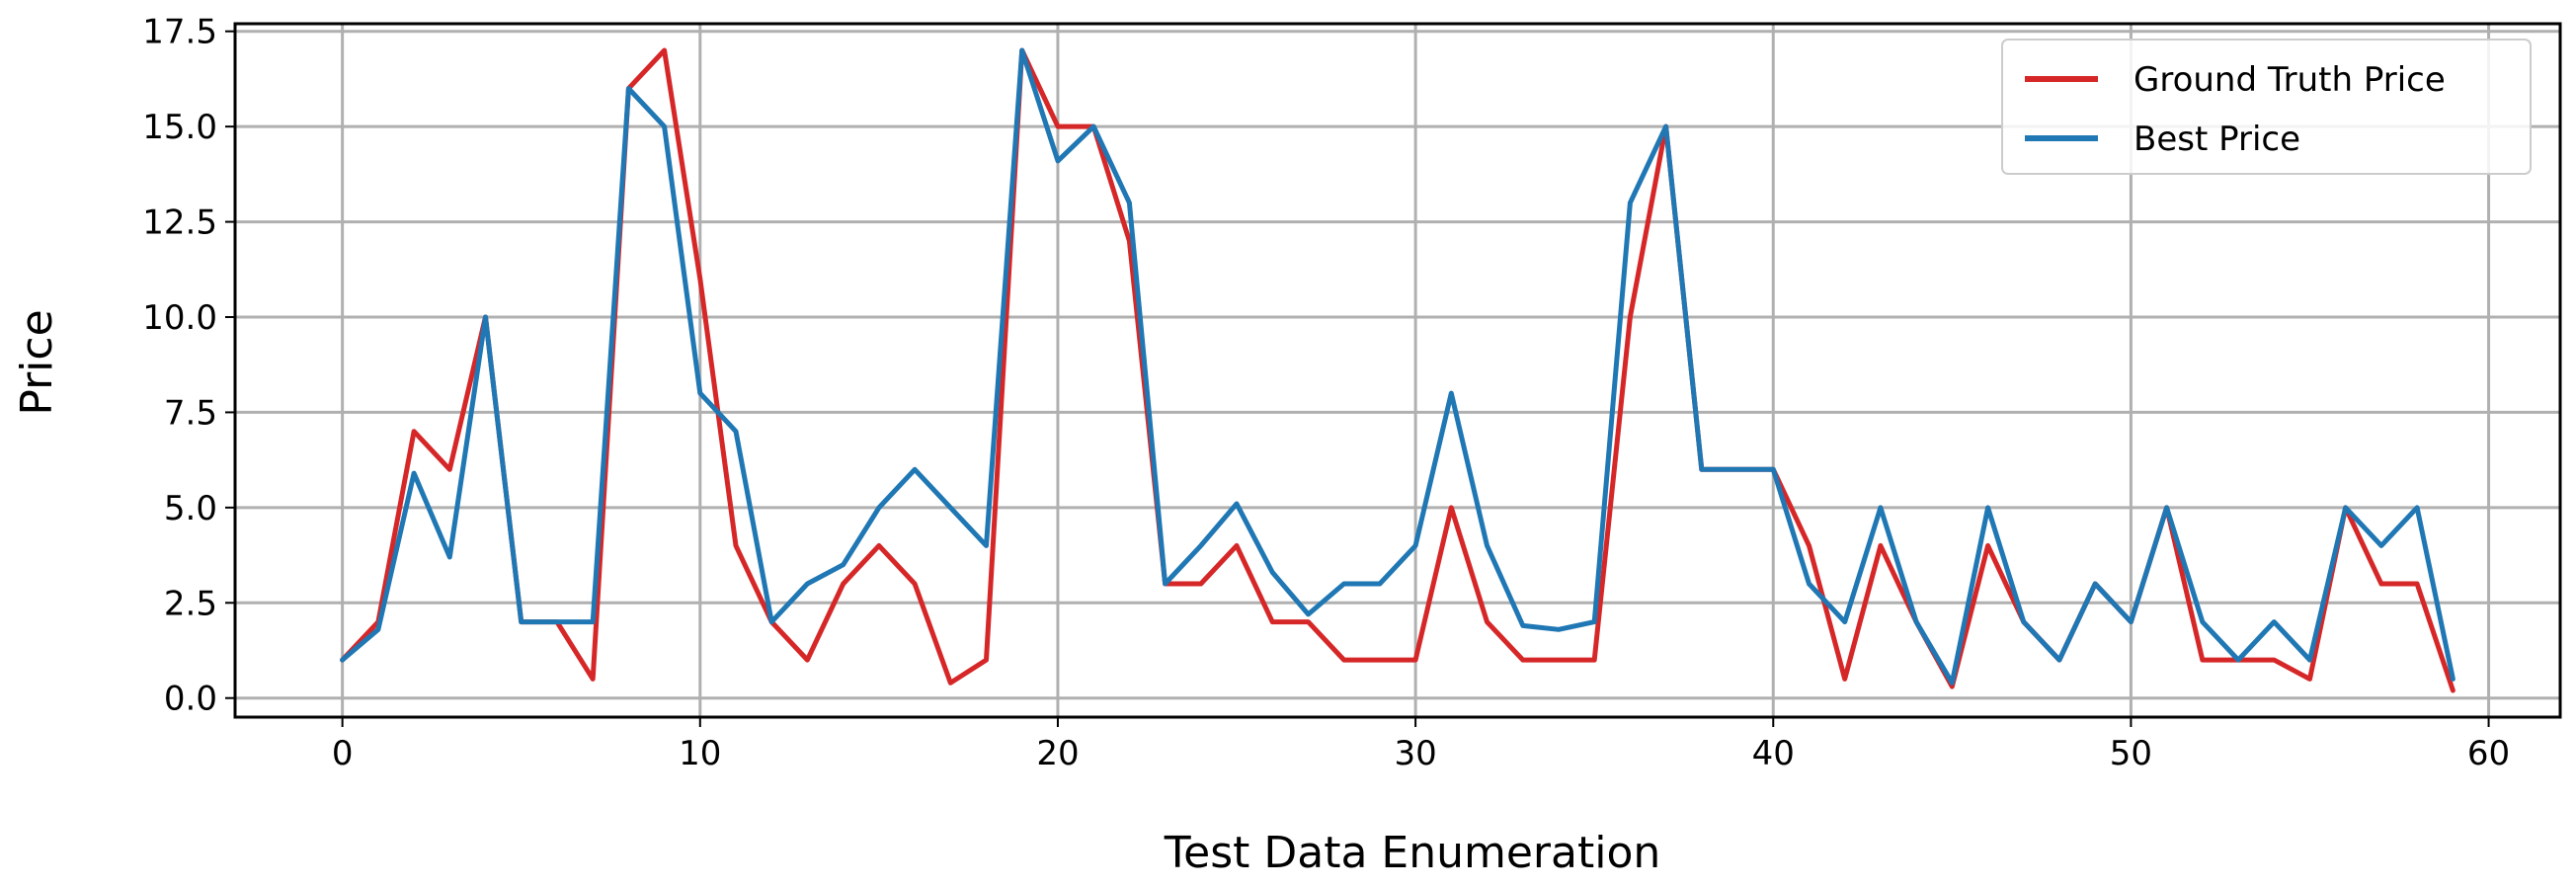  Describe the element at coordinates (1773, 753) in the screenshot. I see `x-tick-label: 40` at that location.